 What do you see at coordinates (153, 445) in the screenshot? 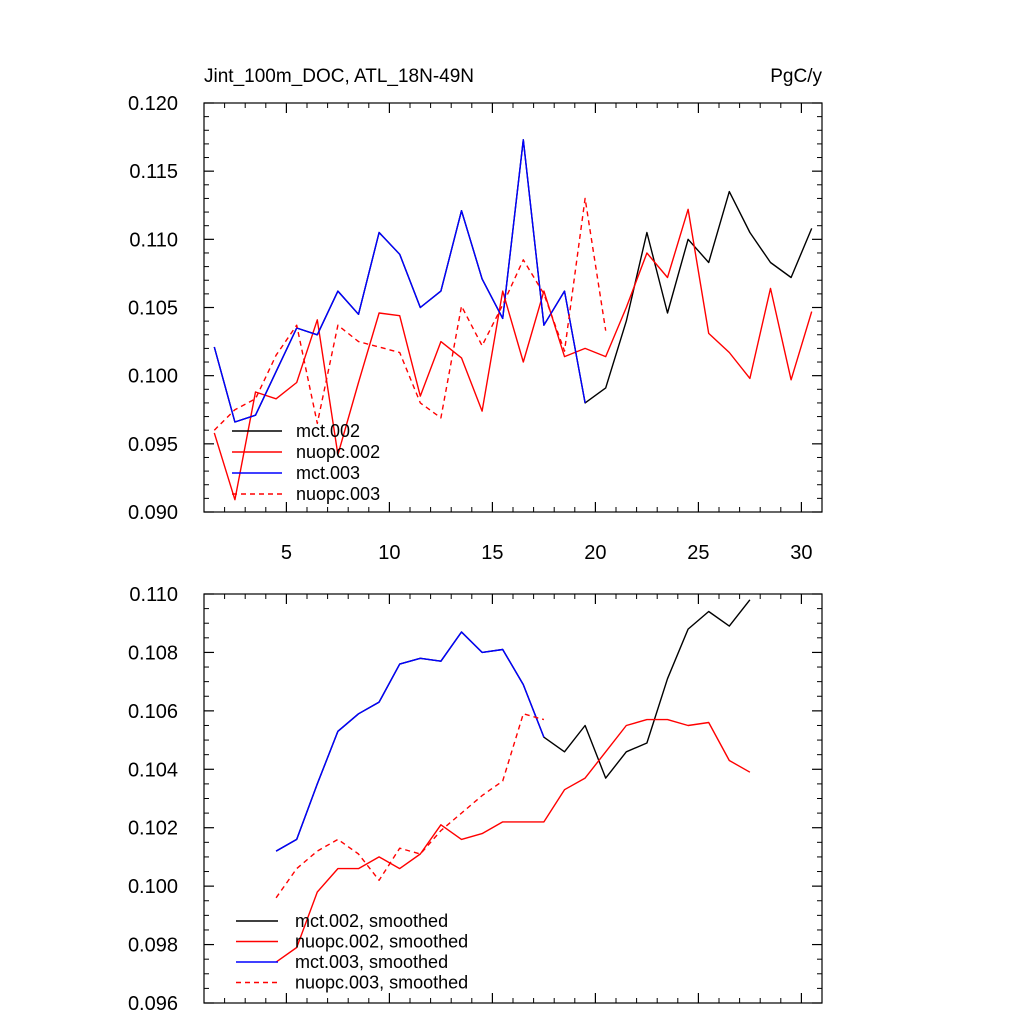
I see `y-tick-label: 0.095` at bounding box center [153, 445].